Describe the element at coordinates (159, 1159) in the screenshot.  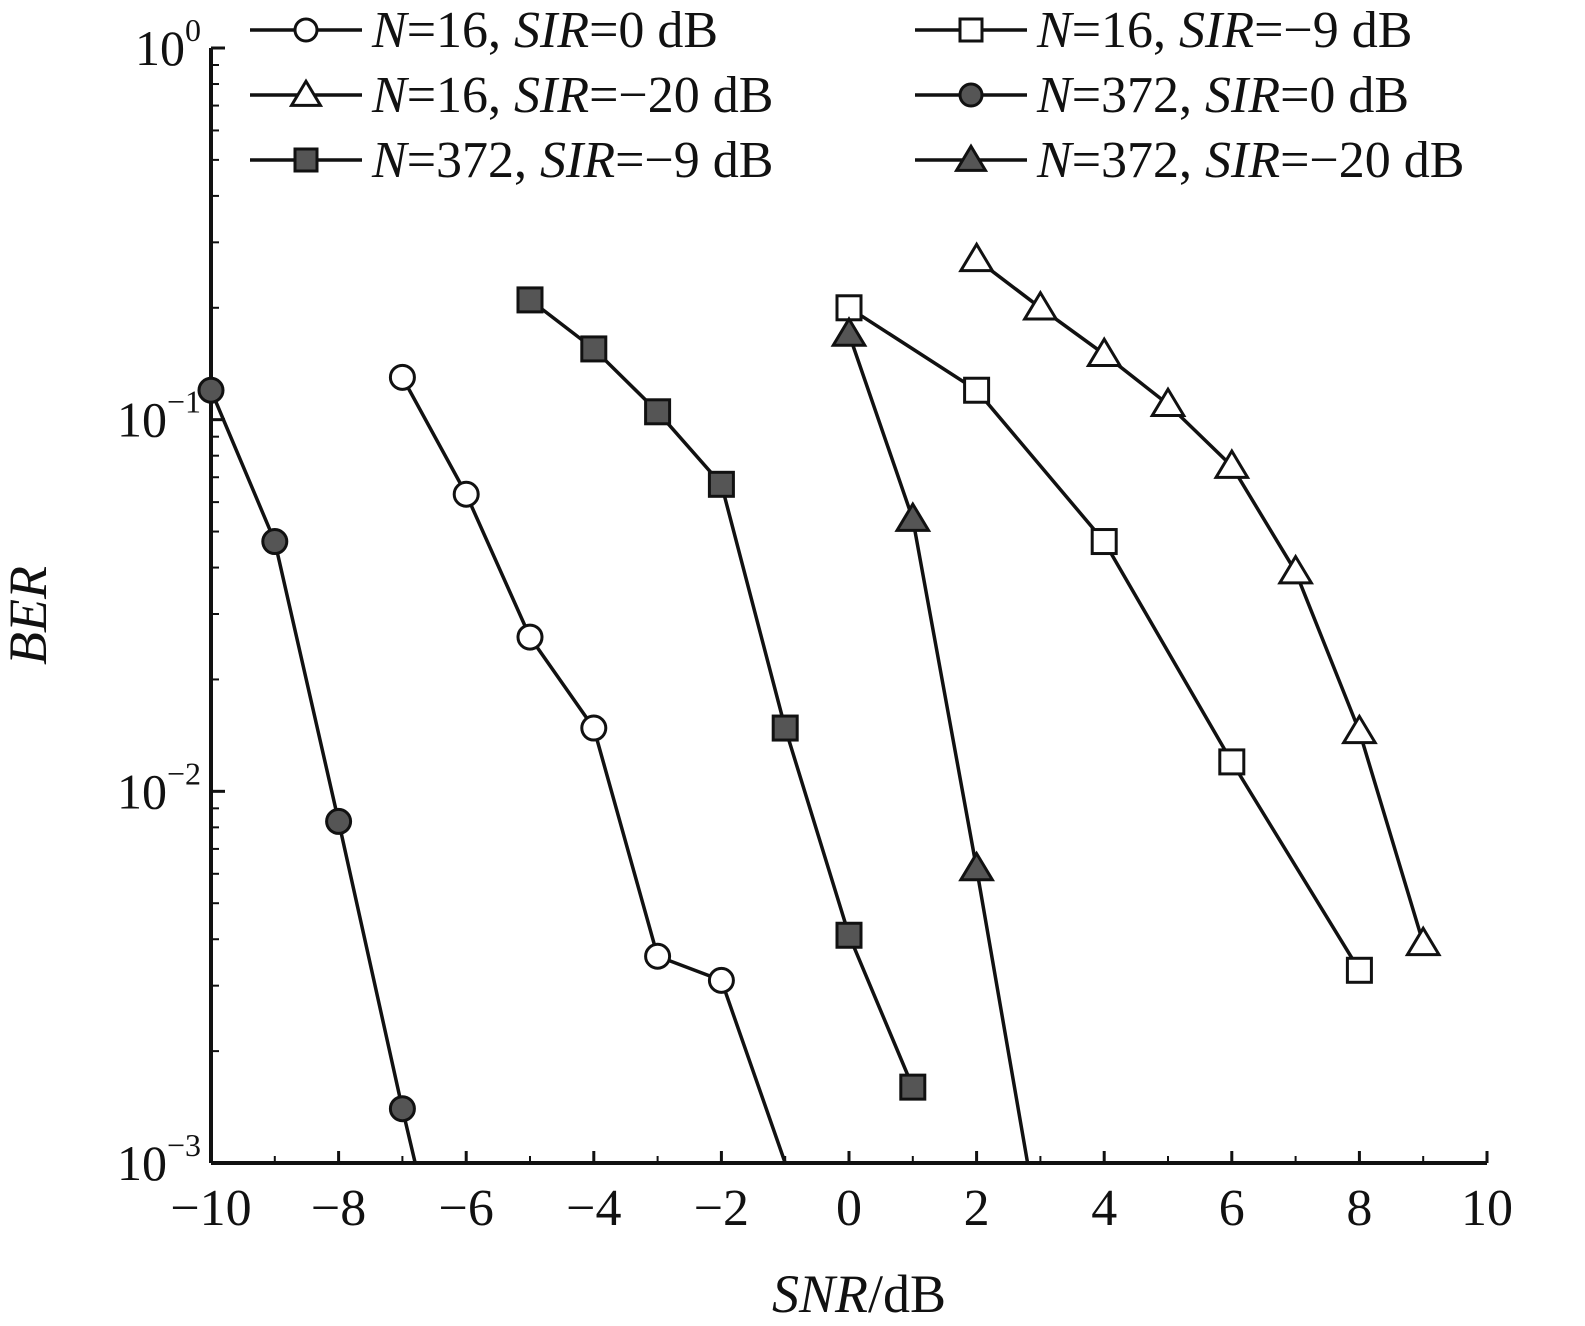
I see `y-tick-label: 10⁻³` at that location.